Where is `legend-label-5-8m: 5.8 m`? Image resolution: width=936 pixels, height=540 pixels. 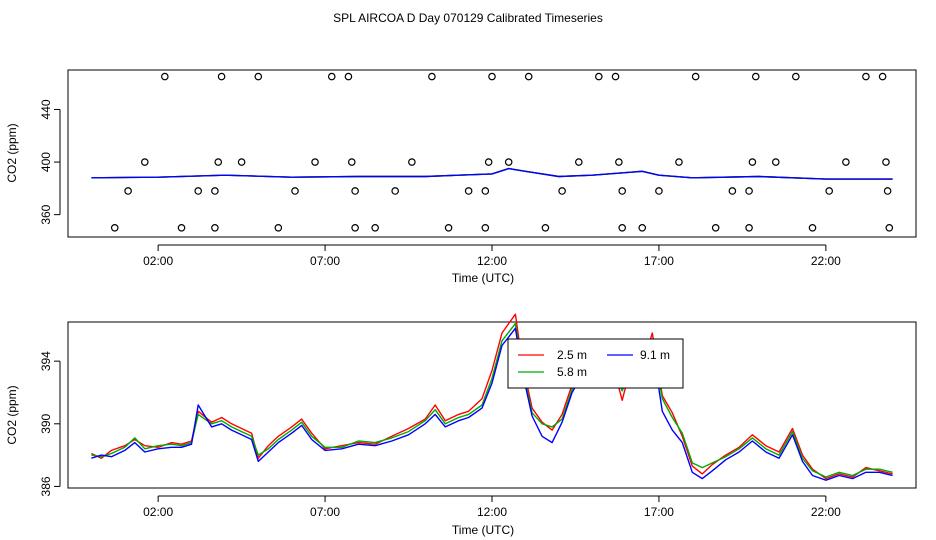
legend-label-5-8m: 5.8 m is located at coordinates (572, 372).